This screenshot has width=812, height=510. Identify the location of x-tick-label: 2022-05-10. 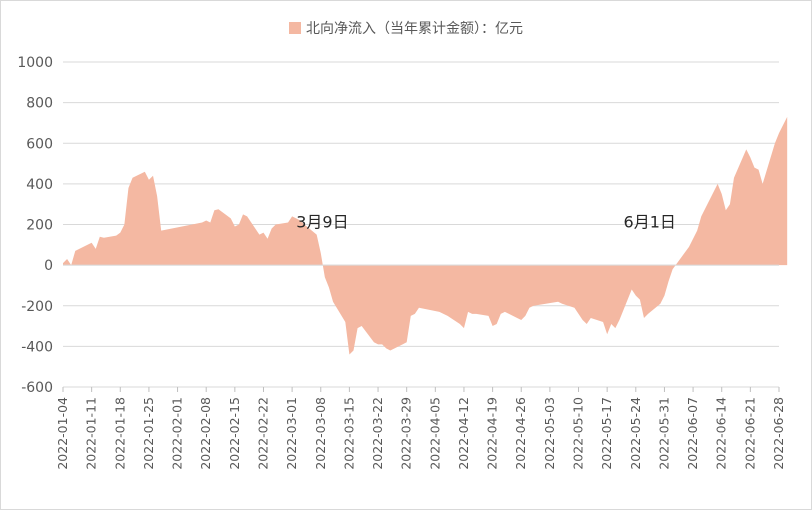
(578, 433).